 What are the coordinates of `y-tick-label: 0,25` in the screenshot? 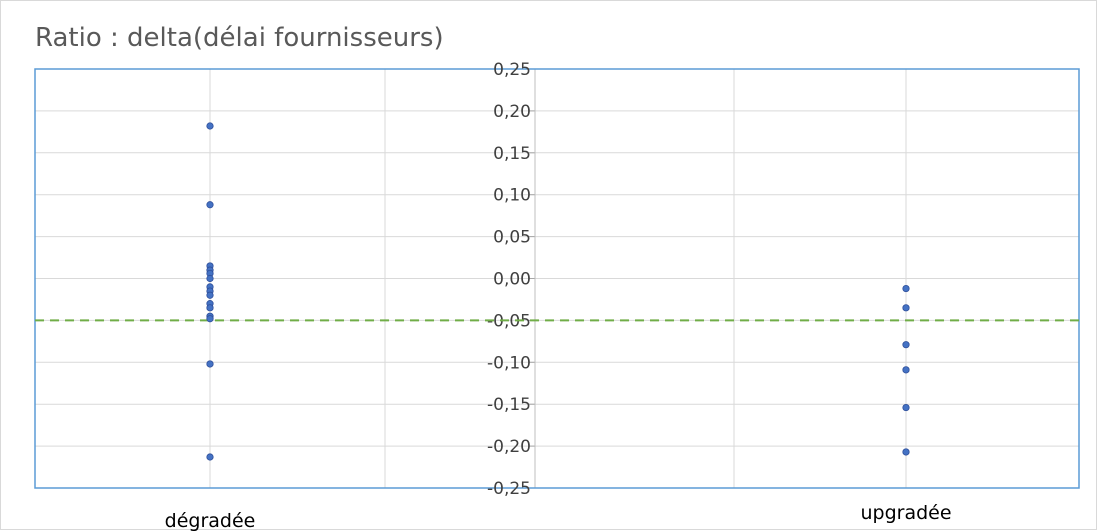 It's located at (512, 70).